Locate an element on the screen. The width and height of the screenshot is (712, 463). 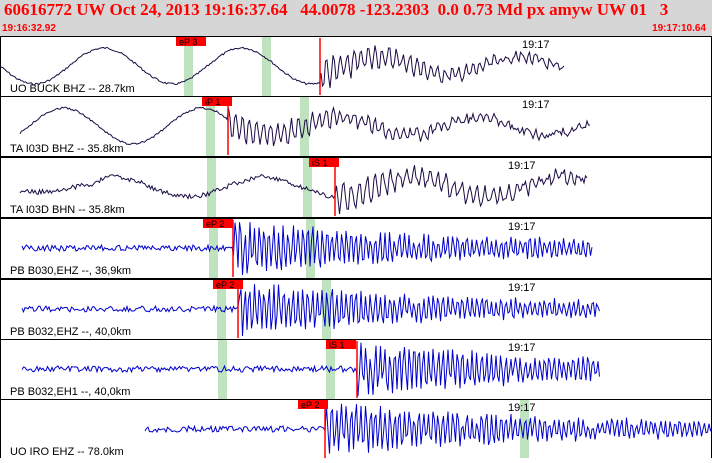
waveform-trace-pb-b032-eh1 is located at coordinates (310, 369).